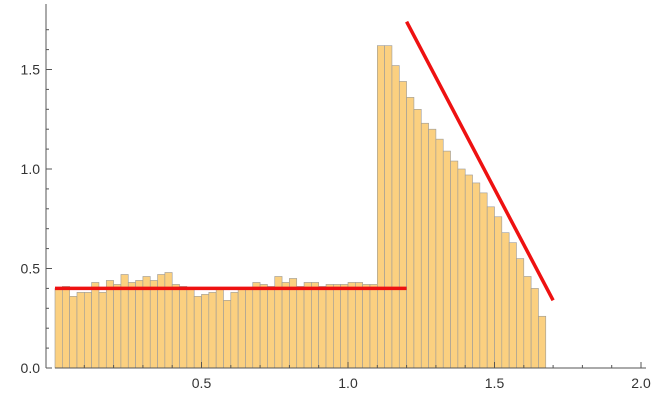  What do you see at coordinates (202, 383) in the screenshot?
I see `x-tick-label: 0.5` at bounding box center [202, 383].